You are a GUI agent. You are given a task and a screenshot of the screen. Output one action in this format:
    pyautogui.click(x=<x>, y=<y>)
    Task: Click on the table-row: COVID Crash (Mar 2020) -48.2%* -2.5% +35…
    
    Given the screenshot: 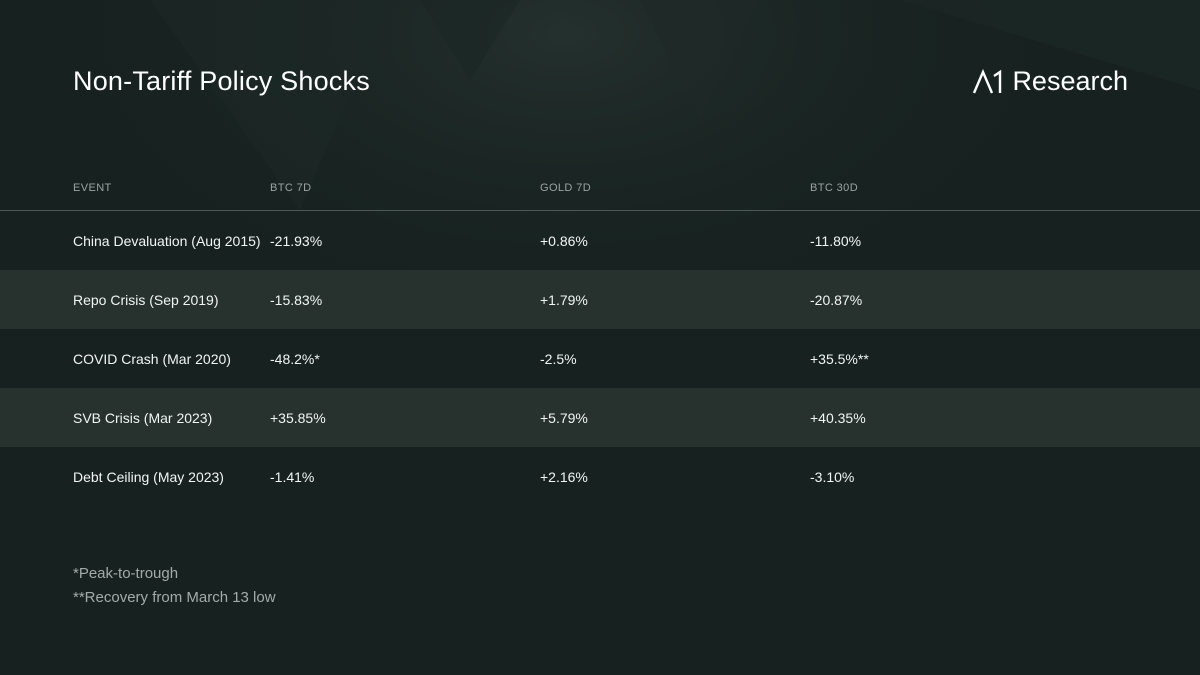 What is the action you would take?
    pyautogui.click(x=600, y=358)
    